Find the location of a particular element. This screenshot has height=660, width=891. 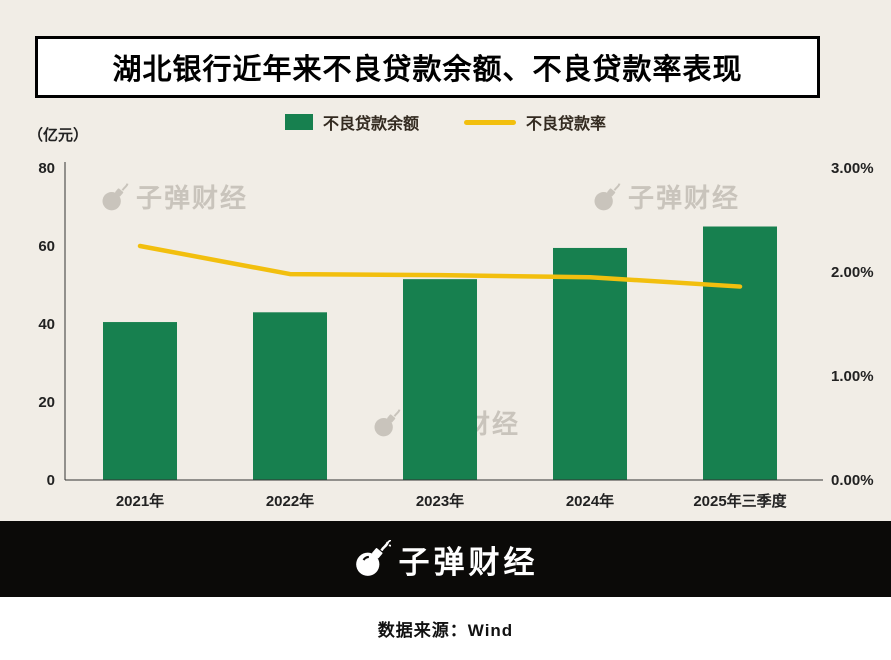

right-axis-tick: 2.00% is located at coordinates (852, 272).